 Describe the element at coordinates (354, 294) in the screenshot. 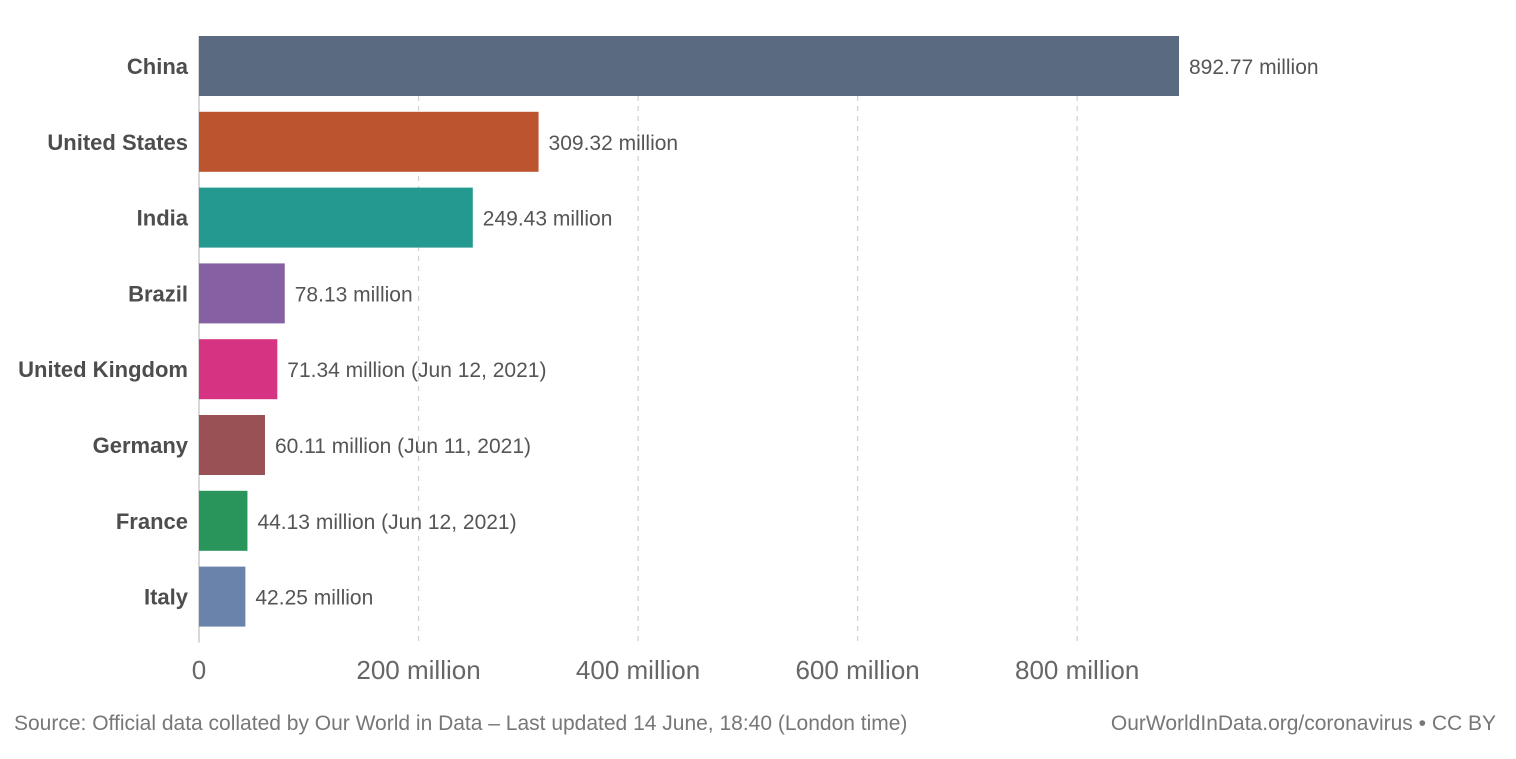

I see `data-label: 78.13 million` at that location.